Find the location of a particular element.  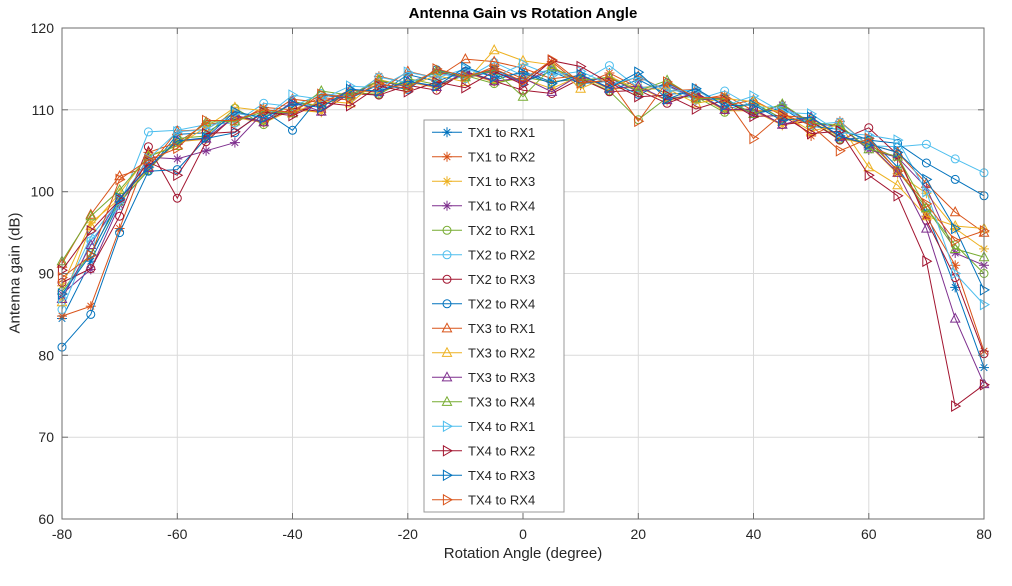

svg-text: 70 is located at coordinates (46, 437).